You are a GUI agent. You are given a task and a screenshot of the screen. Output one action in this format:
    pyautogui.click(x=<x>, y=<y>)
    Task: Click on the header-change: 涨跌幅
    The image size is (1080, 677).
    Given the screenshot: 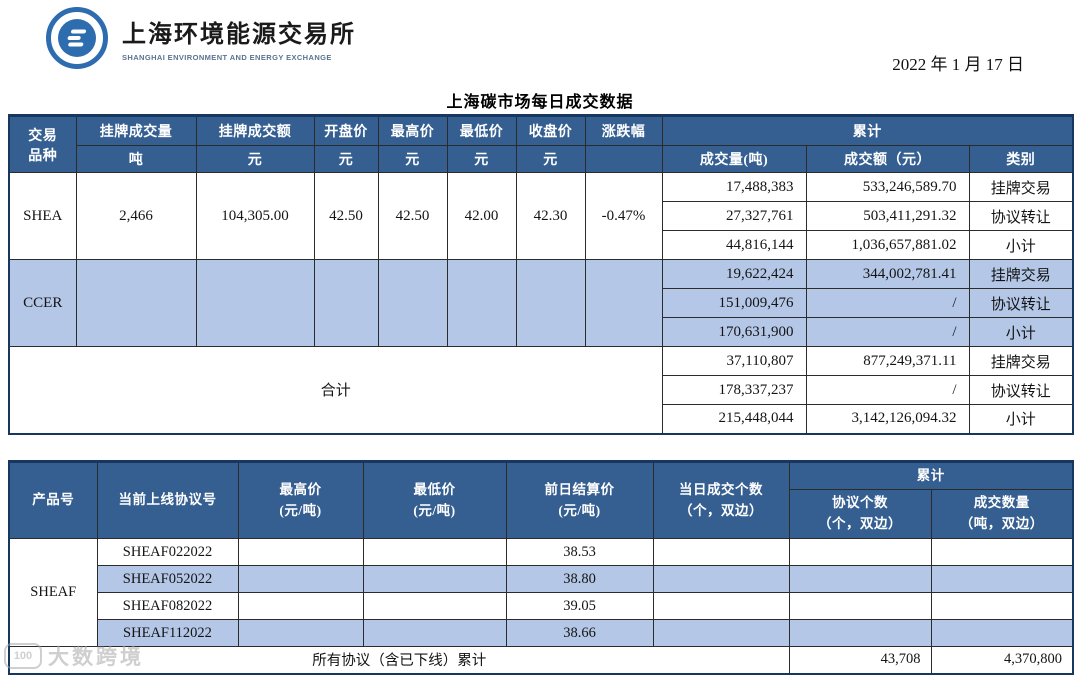 What is the action you would take?
    pyautogui.click(x=623, y=130)
    